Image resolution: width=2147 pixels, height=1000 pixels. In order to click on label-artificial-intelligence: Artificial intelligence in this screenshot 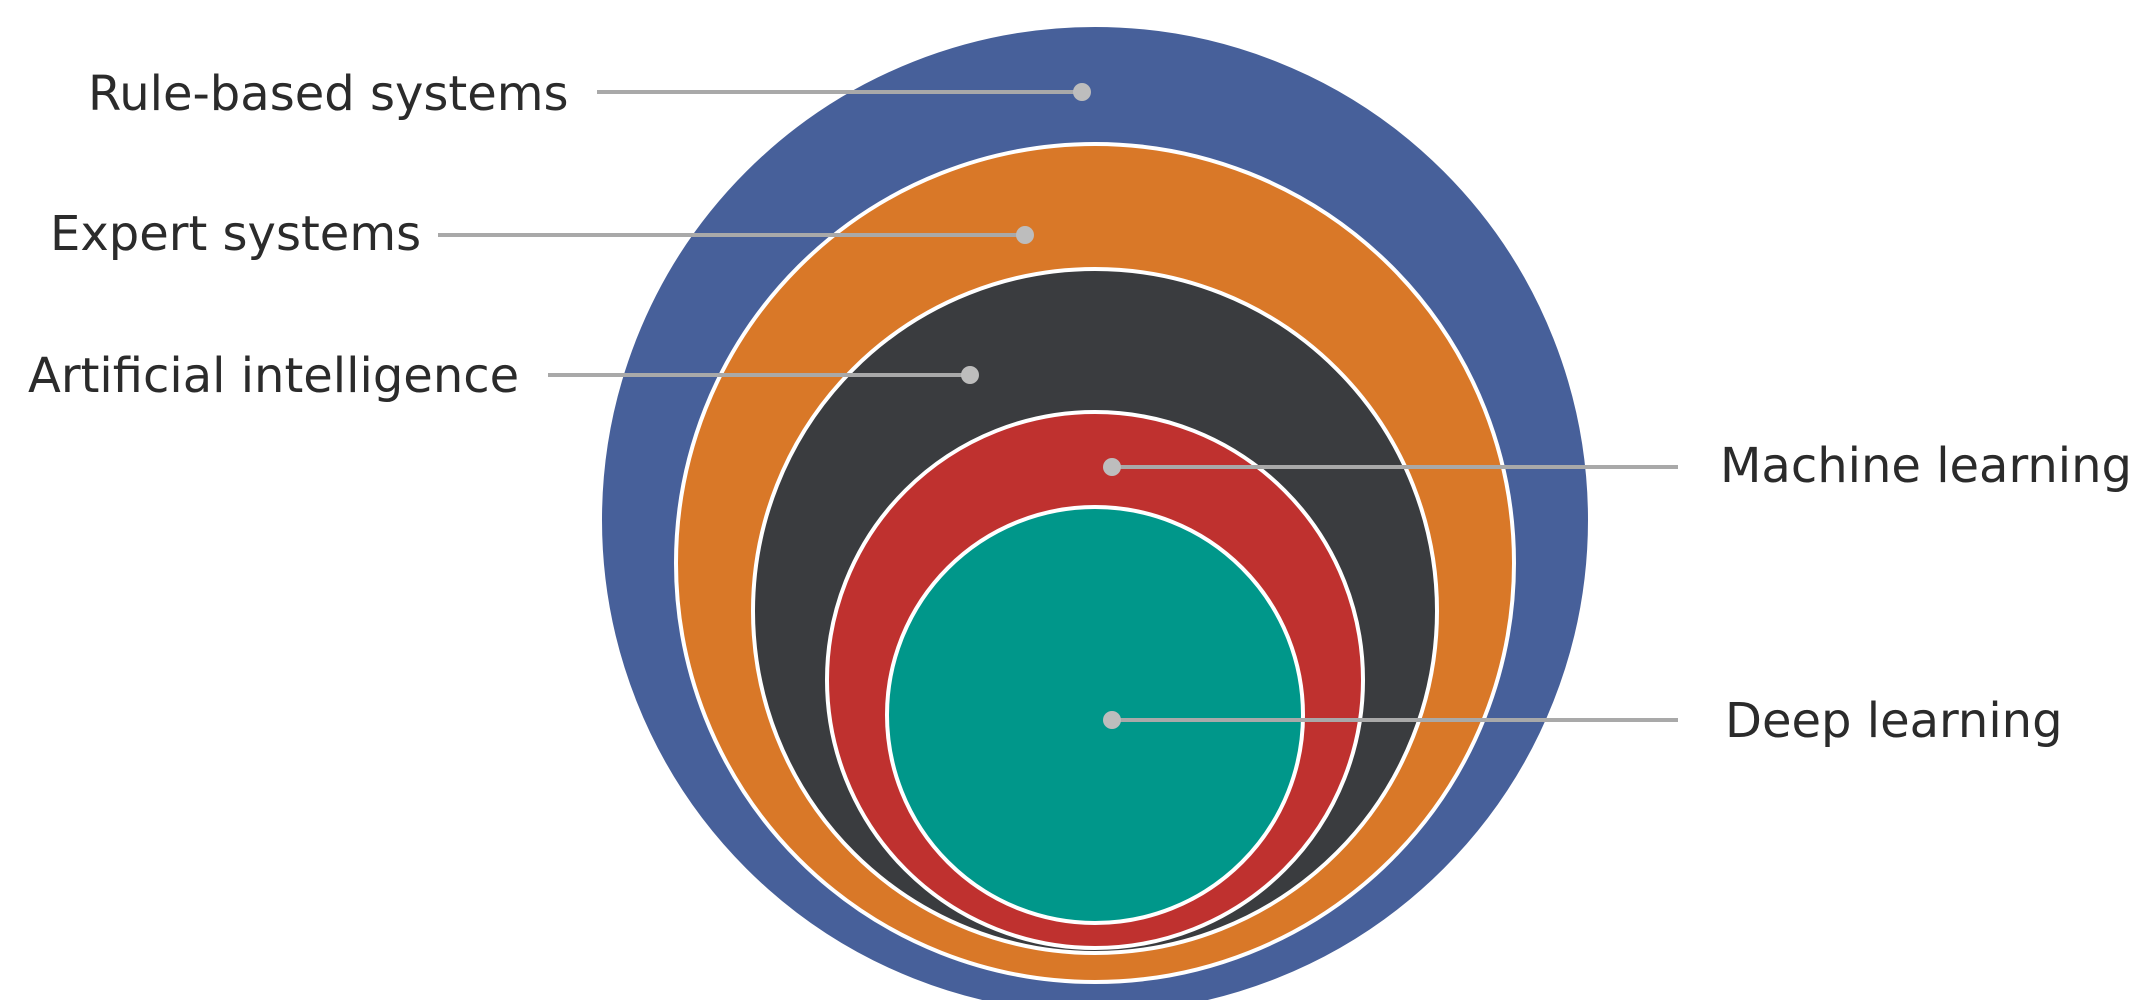, I will do `click(273, 376)`.